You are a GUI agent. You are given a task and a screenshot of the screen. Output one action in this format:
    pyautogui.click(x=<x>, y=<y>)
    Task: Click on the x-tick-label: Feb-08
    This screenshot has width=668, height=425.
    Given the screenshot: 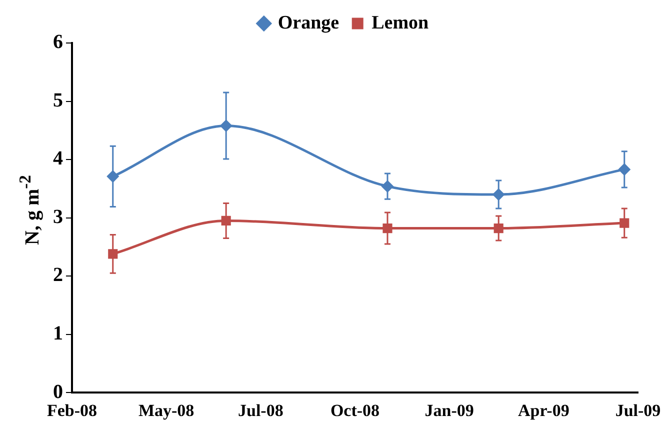 What is the action you would take?
    pyautogui.click(x=72, y=410)
    